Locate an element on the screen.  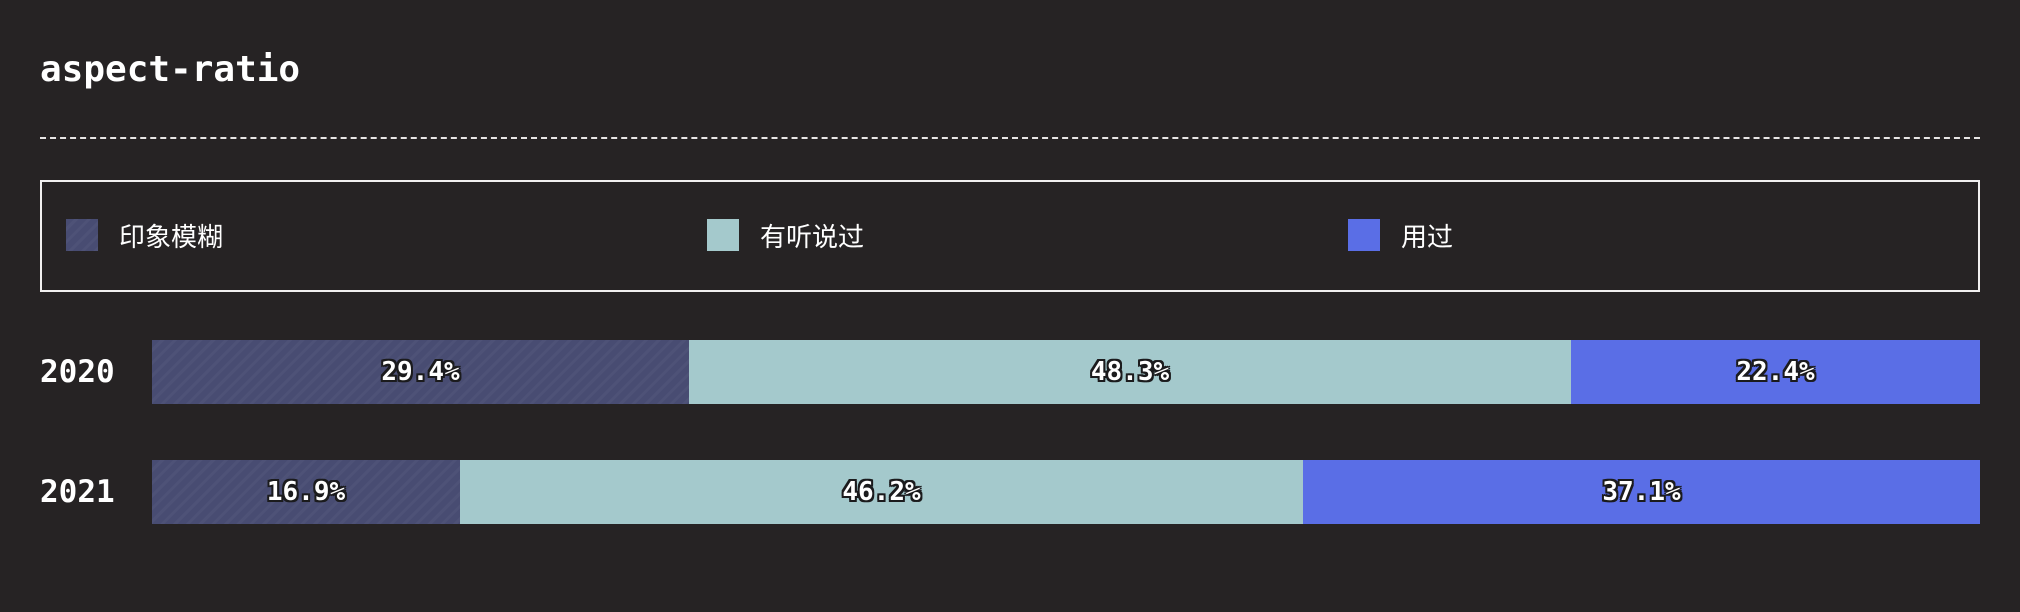
bar-segment-2021-2: 46.2% is located at coordinates (881, 492).